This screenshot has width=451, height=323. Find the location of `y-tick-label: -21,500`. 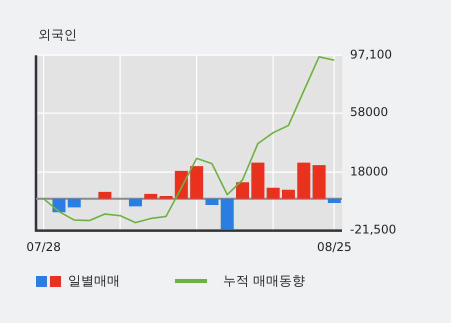

y-tick-label: -21,500 is located at coordinates (373, 229).